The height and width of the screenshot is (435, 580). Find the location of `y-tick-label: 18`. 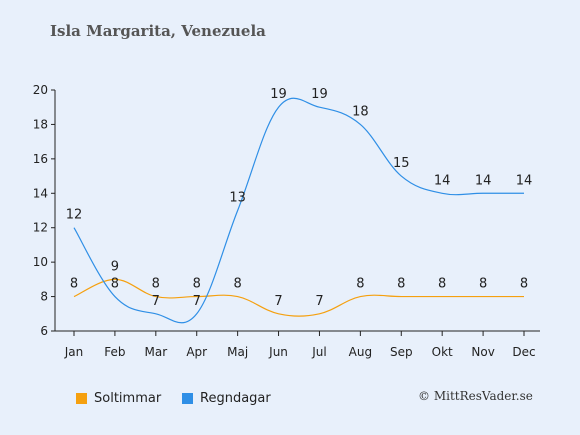

y-tick-label: 18 is located at coordinates (40, 124).